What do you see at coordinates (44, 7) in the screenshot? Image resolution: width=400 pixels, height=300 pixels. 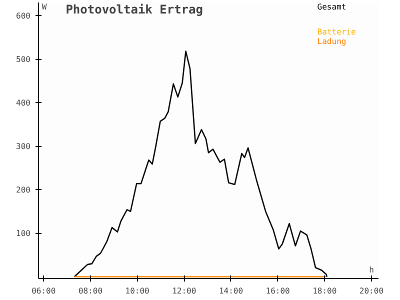 I see `y-axis-title: W` at bounding box center [44, 7].